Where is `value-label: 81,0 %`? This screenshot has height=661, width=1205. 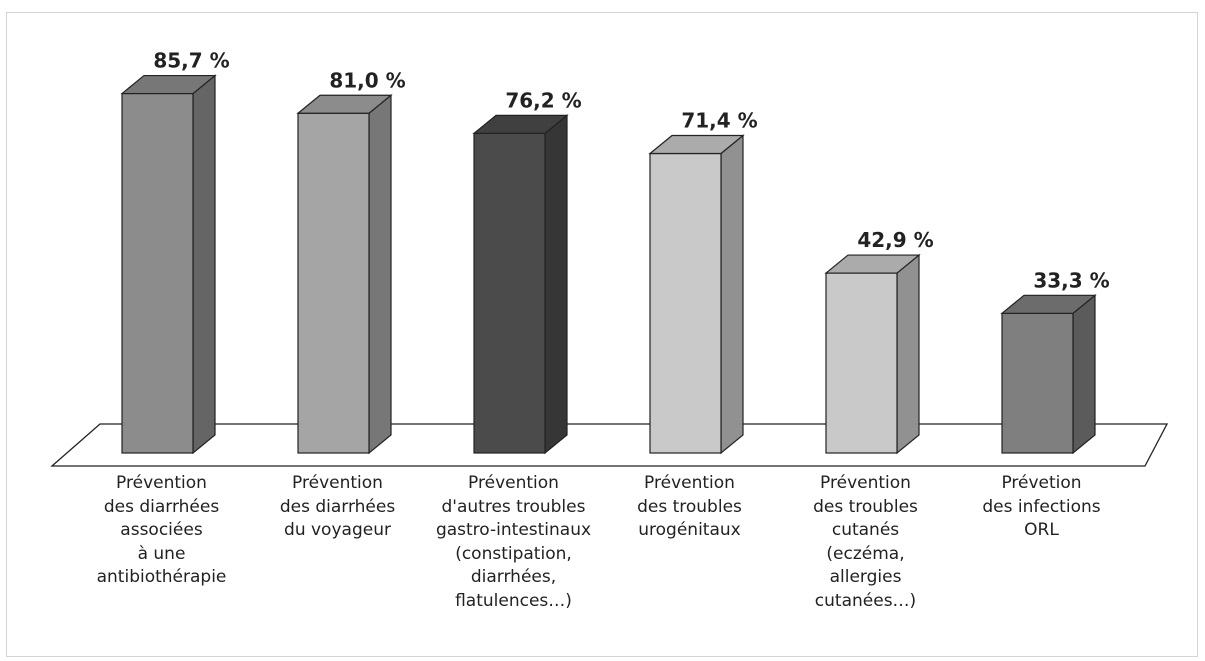
value-label: 81,0 % is located at coordinates (367, 80).